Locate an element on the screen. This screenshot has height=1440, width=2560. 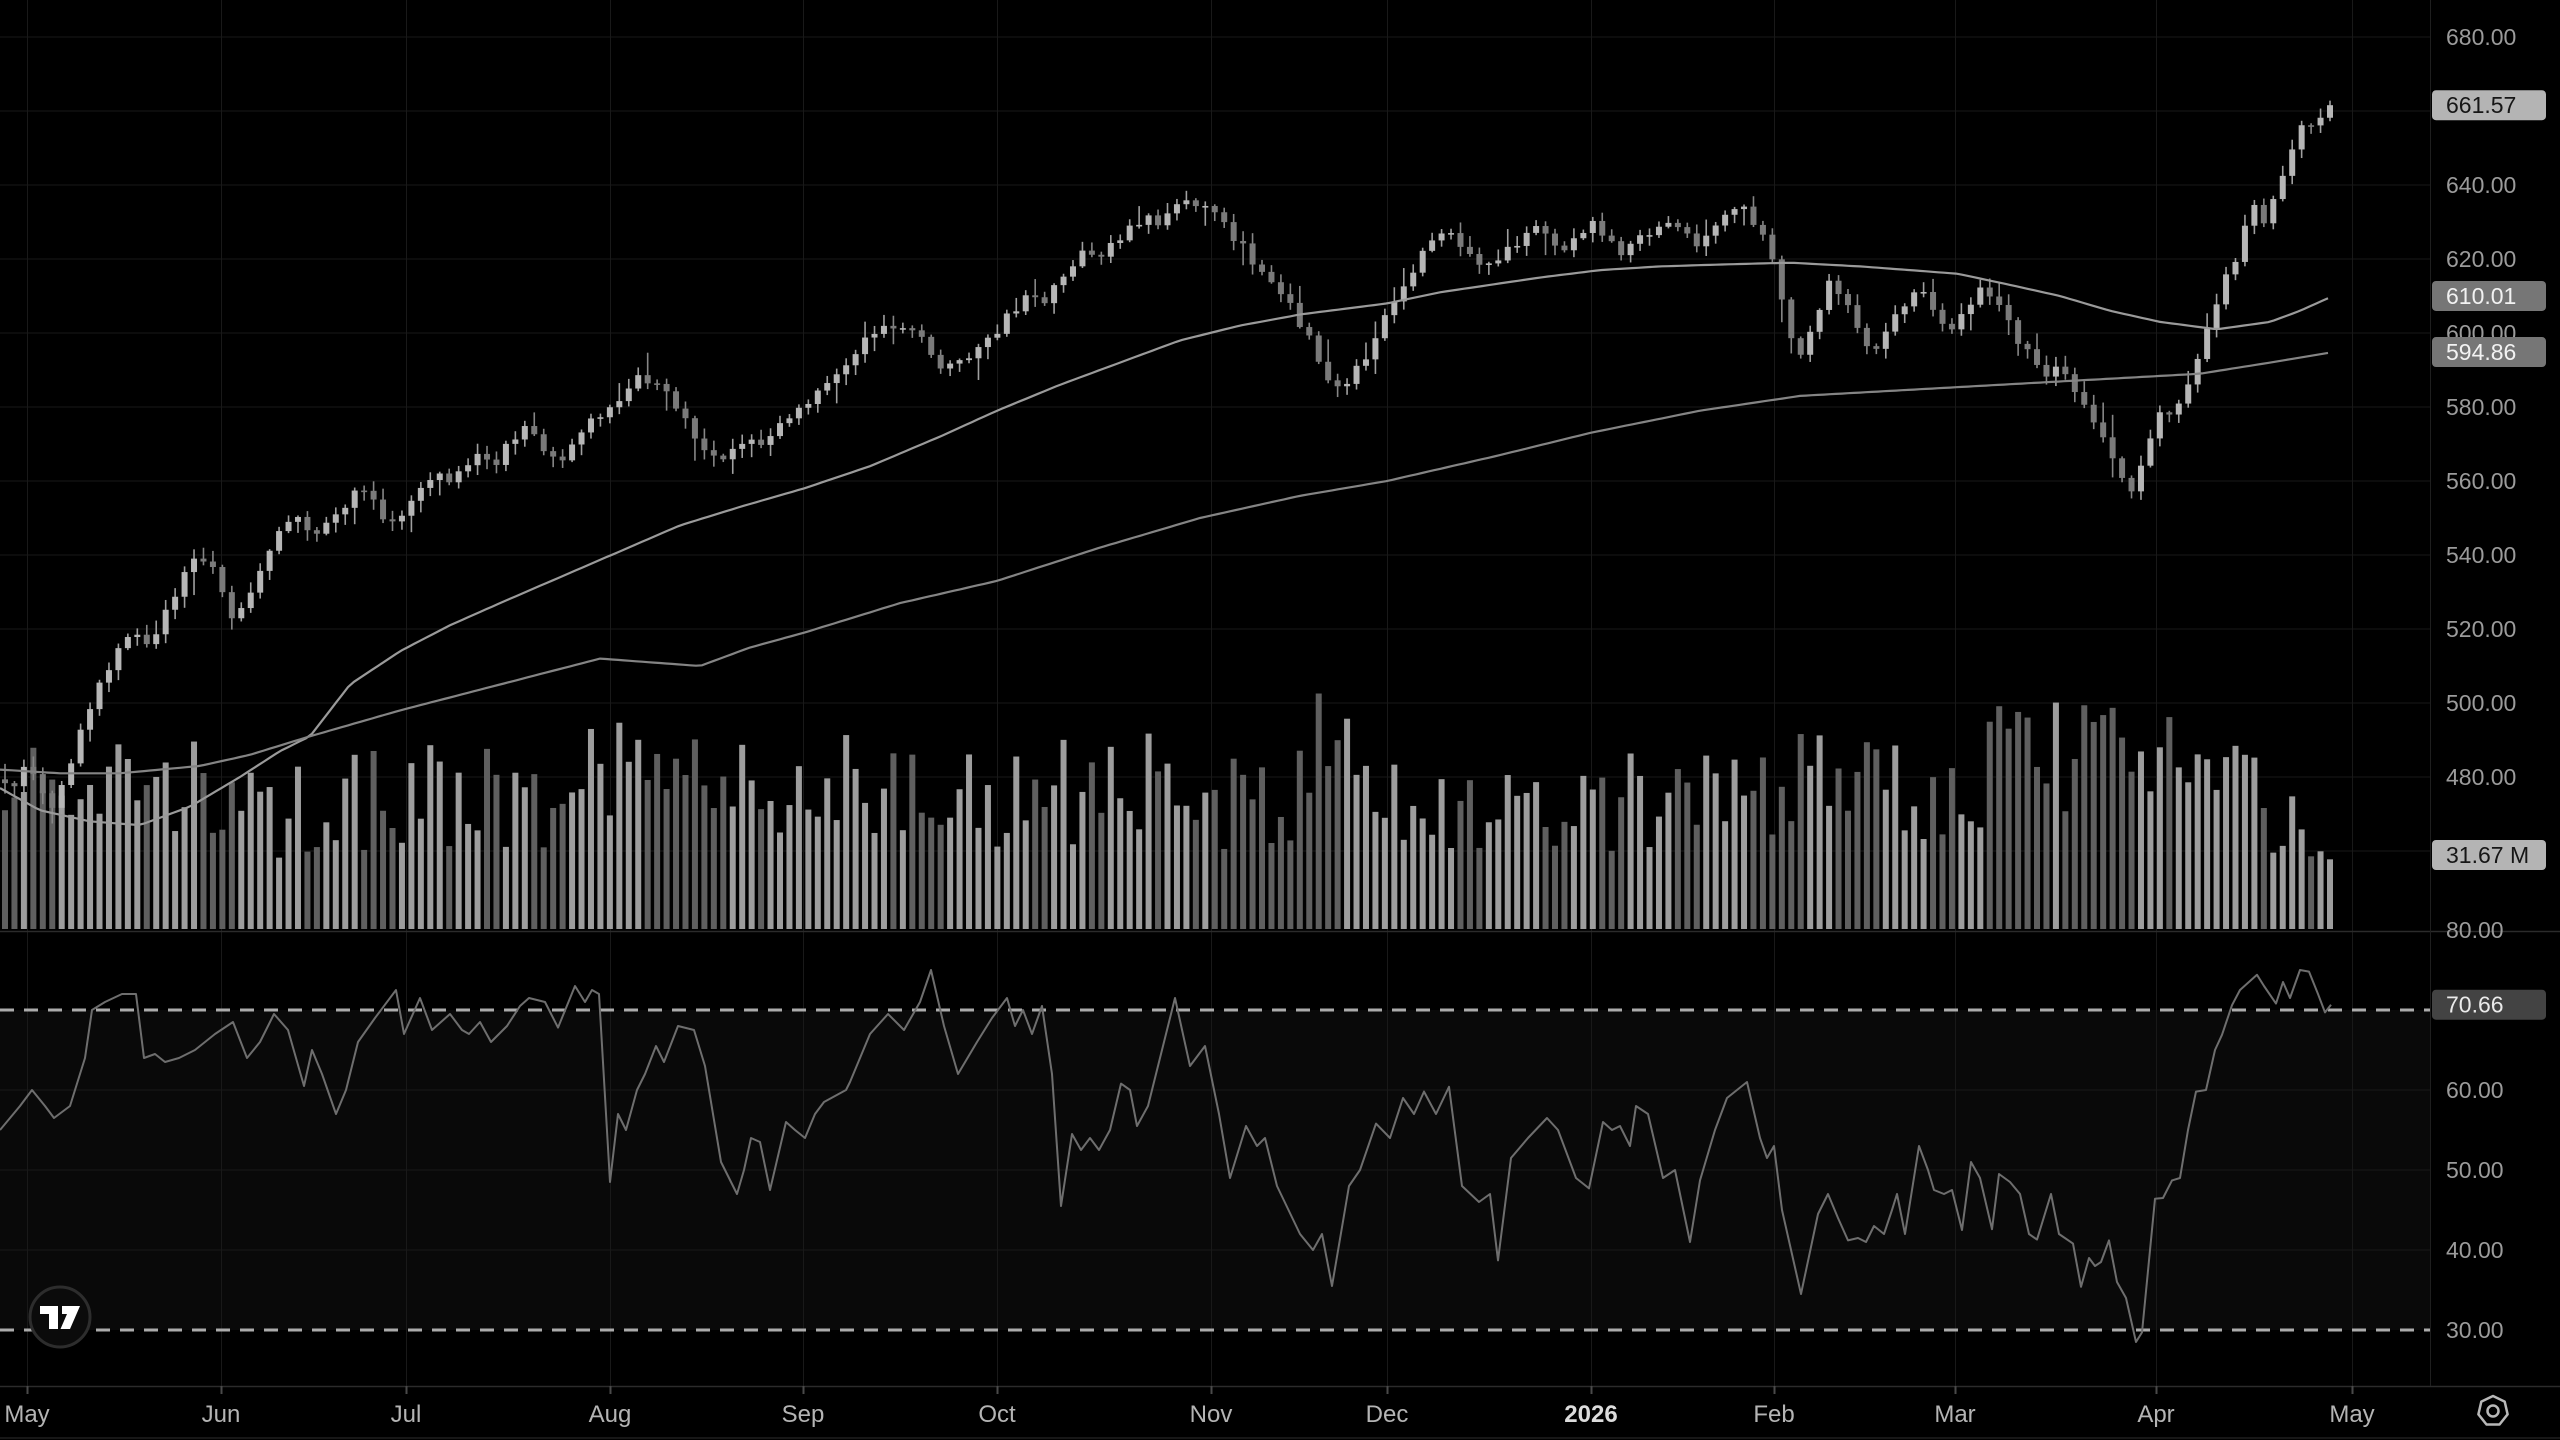
gear-icon is located at coordinates (2493, 1410).